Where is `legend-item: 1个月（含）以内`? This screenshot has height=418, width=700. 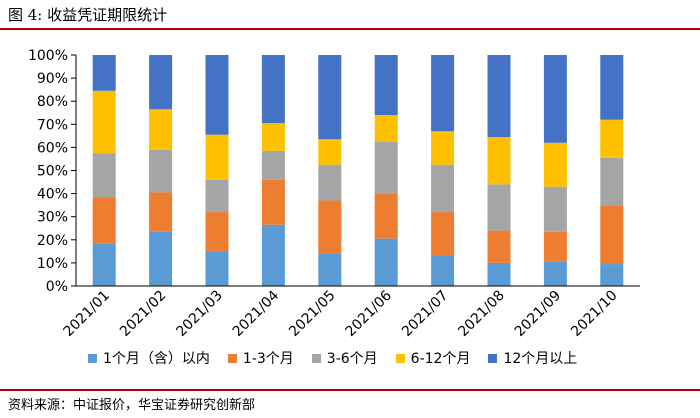
legend-item: 1个月（含）以内 is located at coordinates (149, 358).